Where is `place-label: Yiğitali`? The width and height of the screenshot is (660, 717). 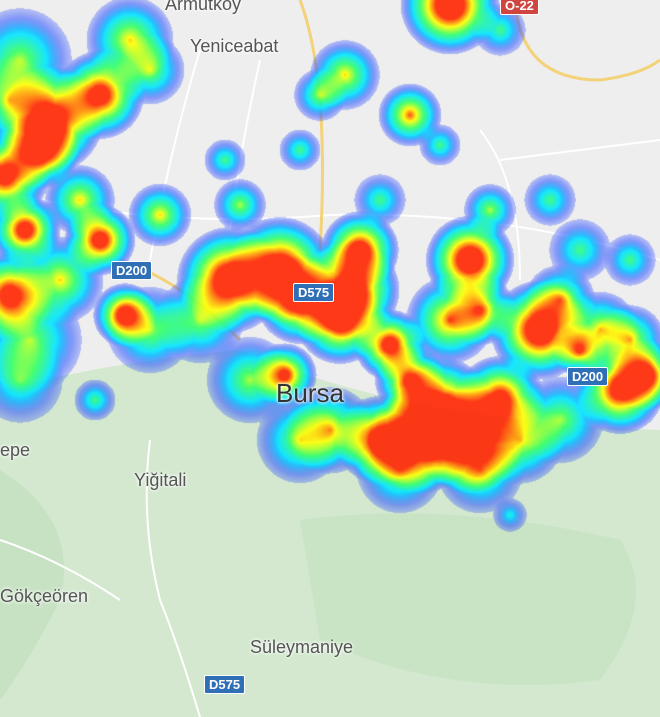
place-label: Yiğitali is located at coordinates (160, 480).